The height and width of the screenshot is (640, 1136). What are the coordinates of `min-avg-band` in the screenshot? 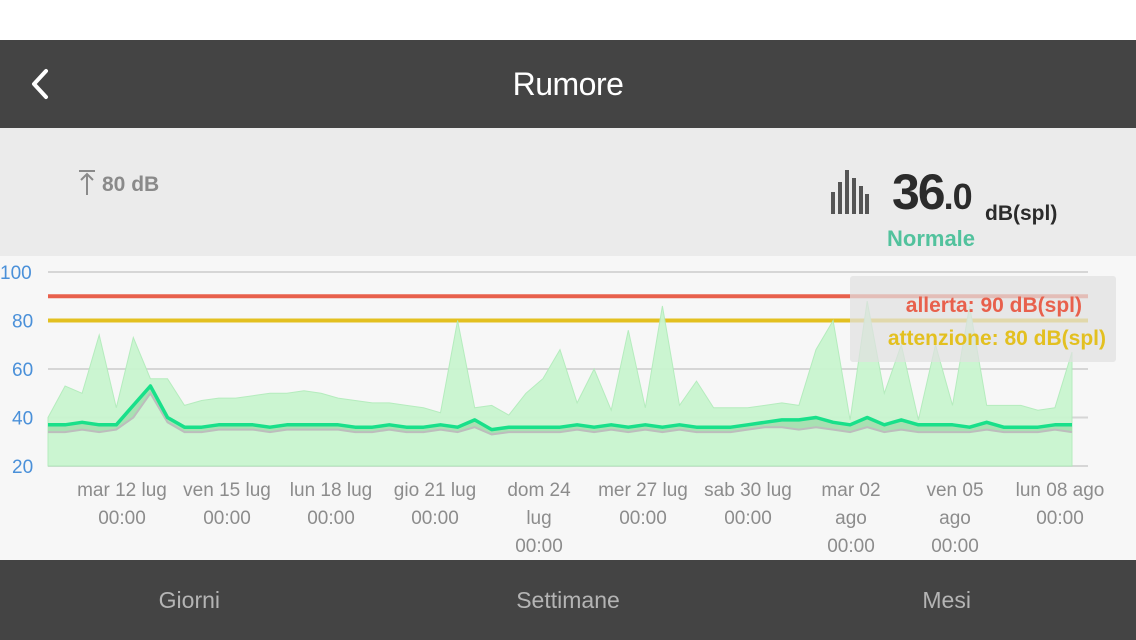 It's located at (560, 410).